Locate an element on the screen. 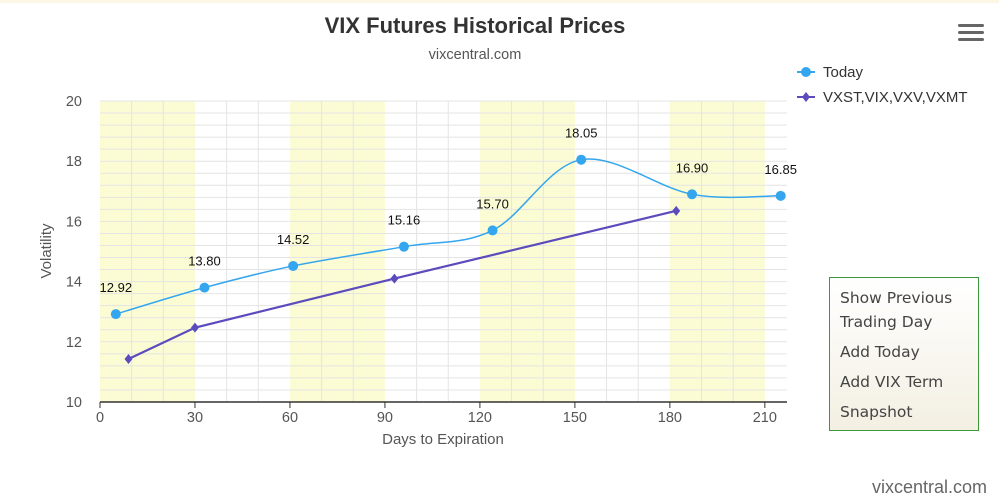 This screenshot has width=999, height=500. y-axis-title: Volatility is located at coordinates (46, 251).